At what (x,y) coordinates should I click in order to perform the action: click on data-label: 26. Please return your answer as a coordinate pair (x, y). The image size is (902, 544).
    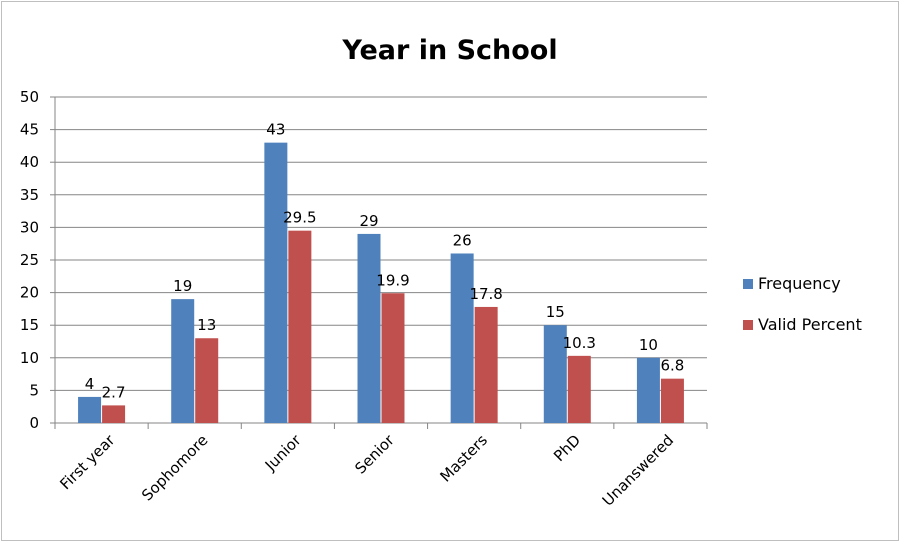
    Looking at the image, I should click on (462, 240).